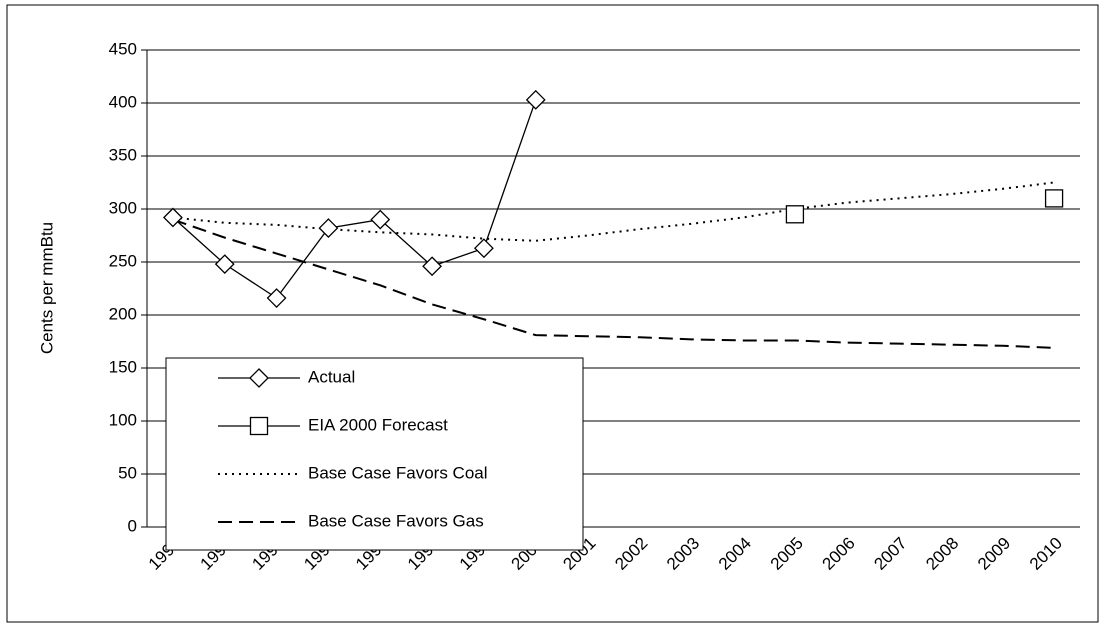 This screenshot has height=635, width=1109. I want to click on y-tick-label: 50, so click(127, 472).